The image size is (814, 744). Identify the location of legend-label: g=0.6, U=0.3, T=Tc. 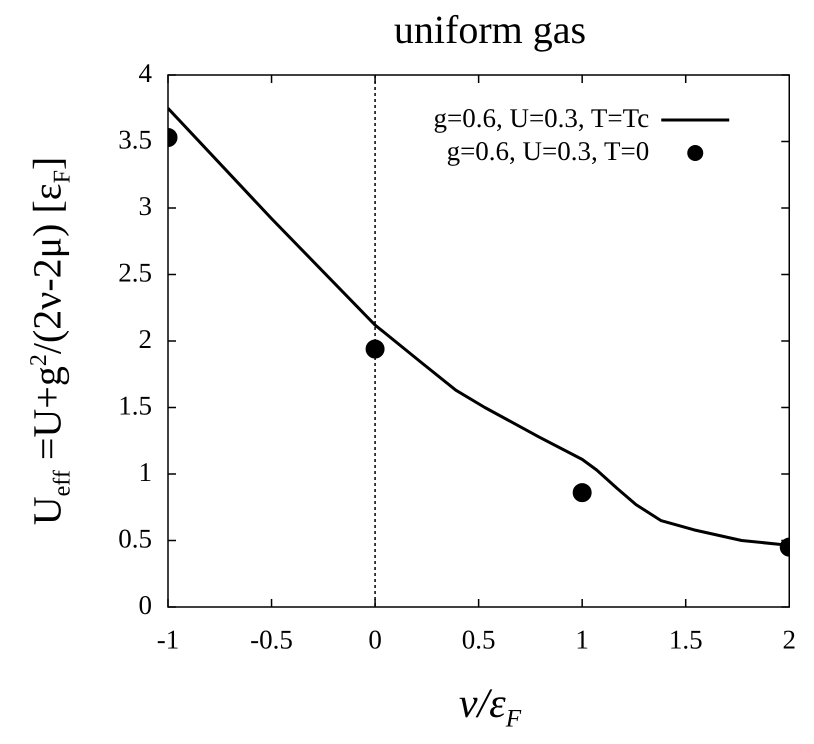
(541, 118).